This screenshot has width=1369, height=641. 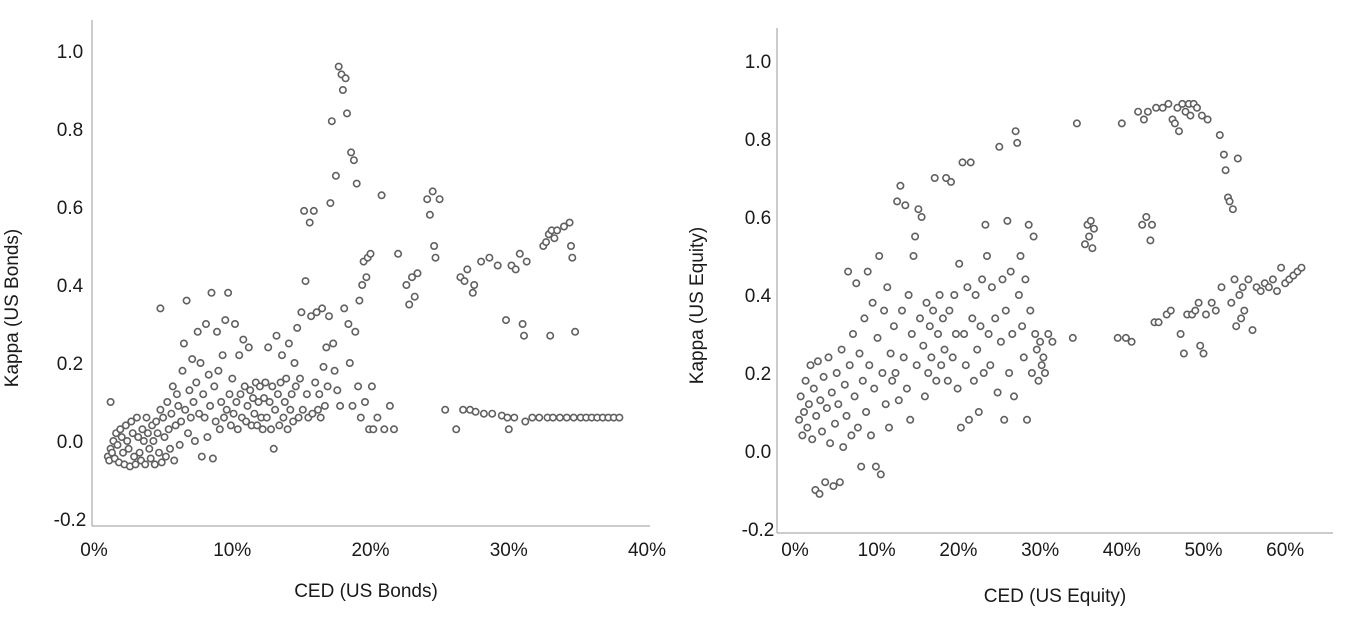 I want to click on x-tick-label: 10%, so click(x=232, y=550).